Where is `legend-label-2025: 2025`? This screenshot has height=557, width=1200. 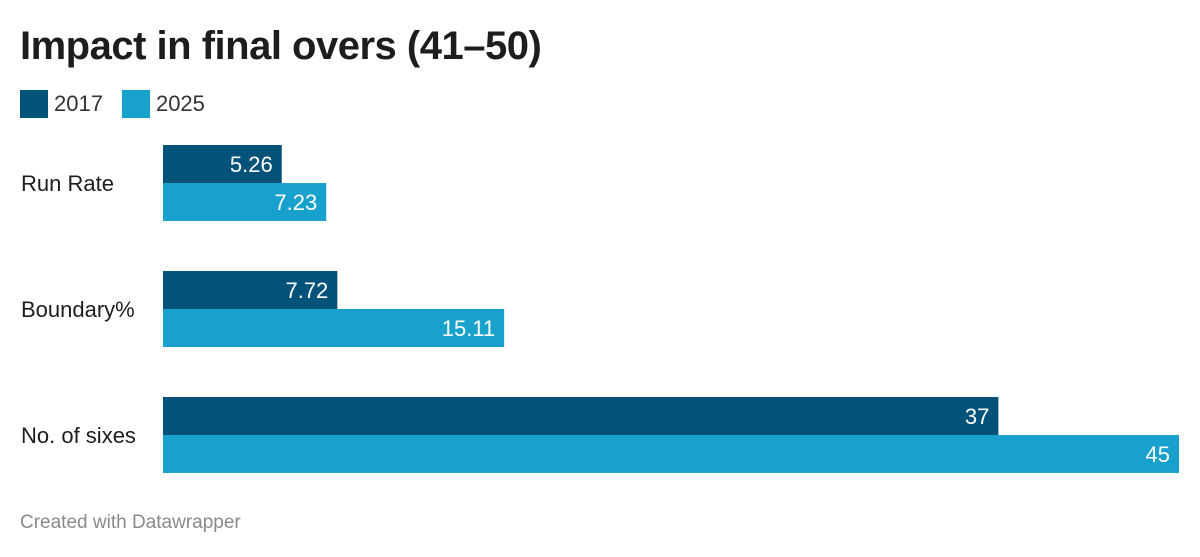
legend-label-2025: 2025 is located at coordinates (180, 103).